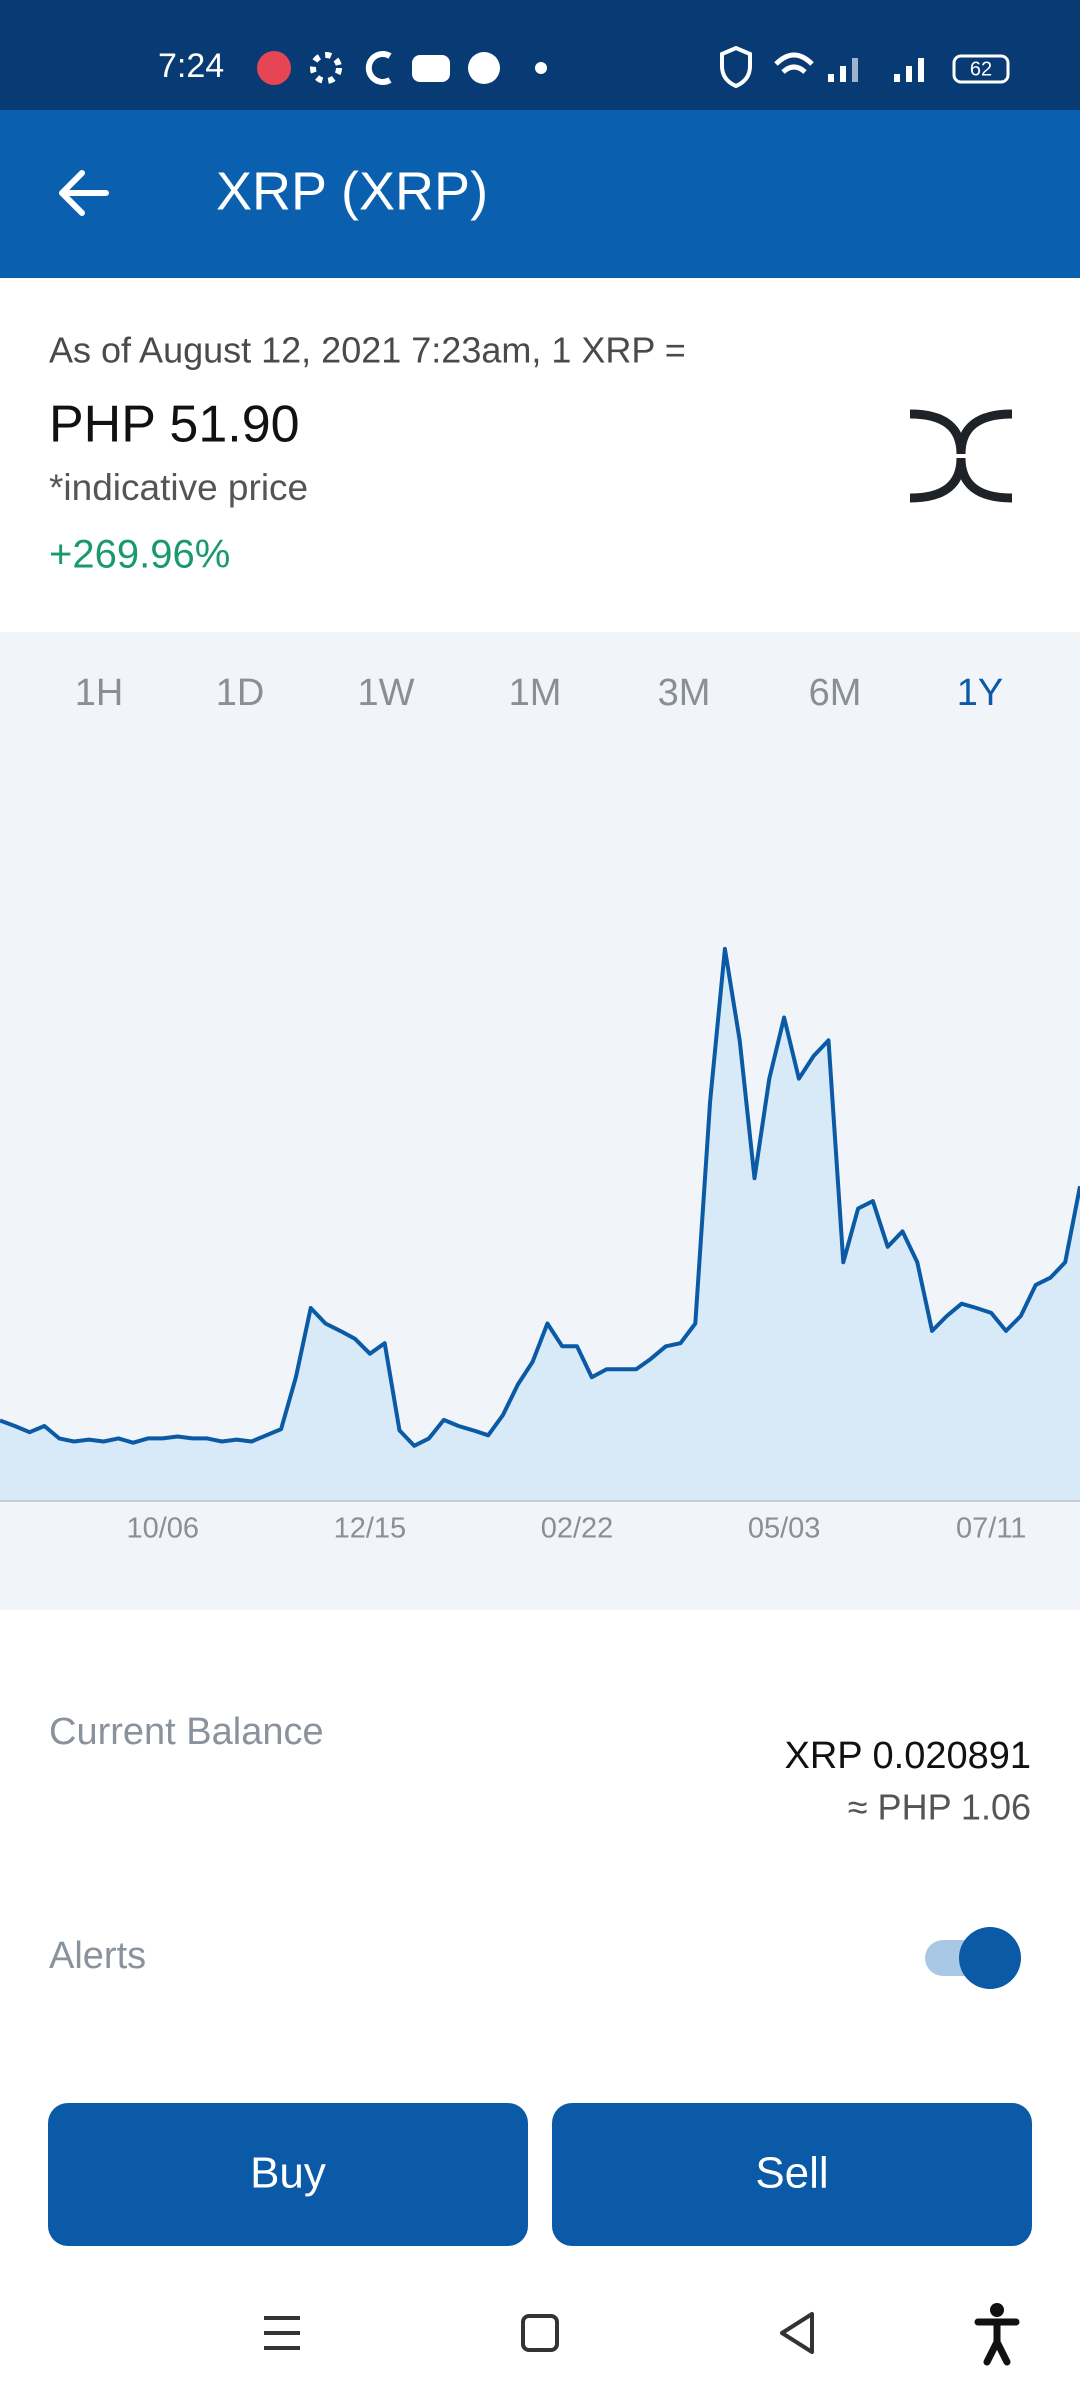 This screenshot has height=2400, width=1080. I want to click on nav-back, so click(797, 2333).